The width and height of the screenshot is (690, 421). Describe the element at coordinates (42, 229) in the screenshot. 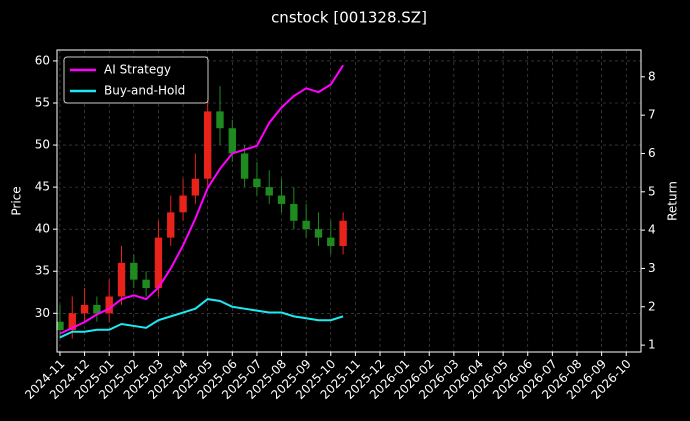

I see `y-tick-label: 40` at that location.